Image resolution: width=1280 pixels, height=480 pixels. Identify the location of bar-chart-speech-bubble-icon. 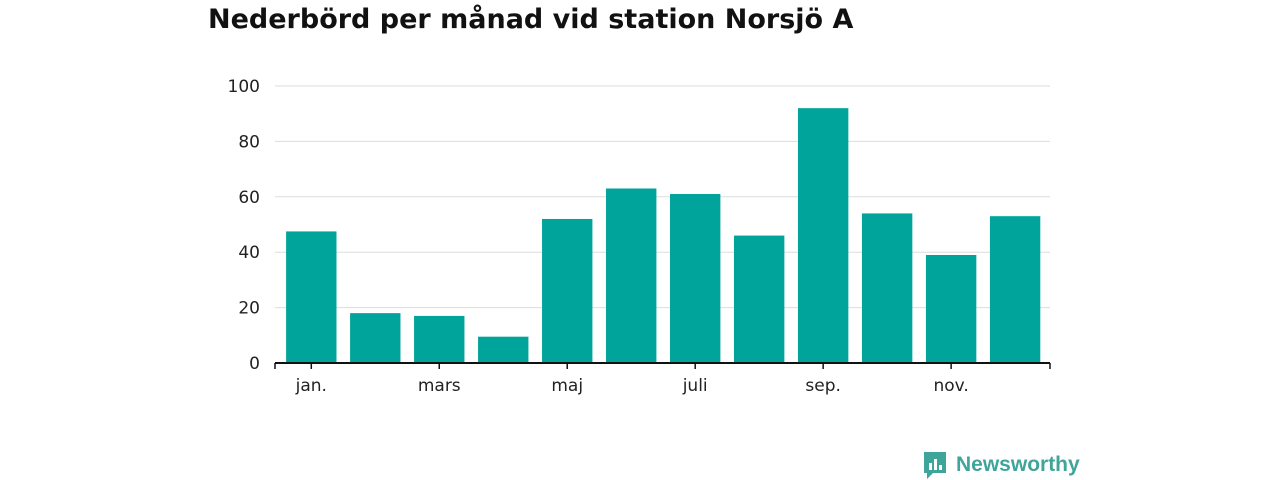
(935, 465).